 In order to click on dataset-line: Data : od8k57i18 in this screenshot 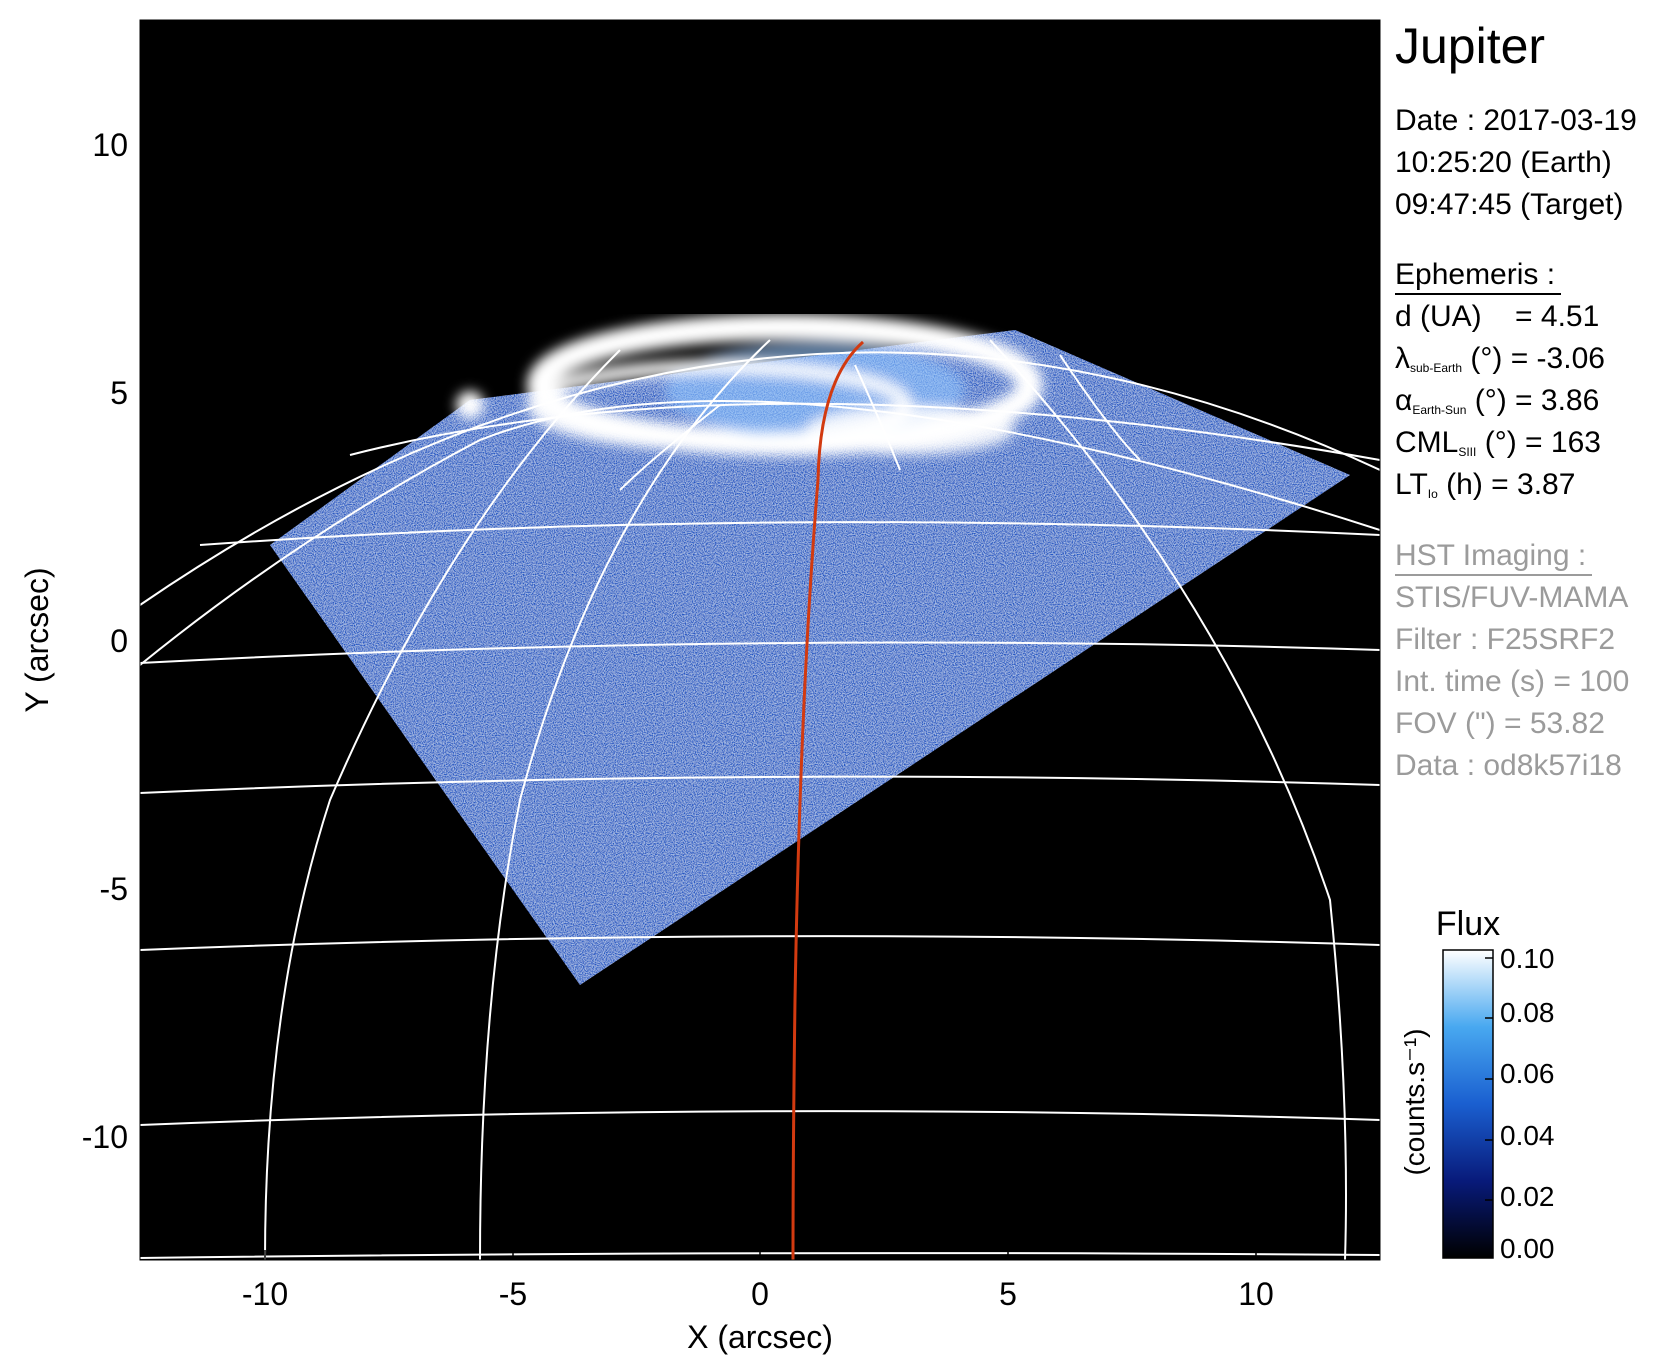, I will do `click(1508, 765)`.